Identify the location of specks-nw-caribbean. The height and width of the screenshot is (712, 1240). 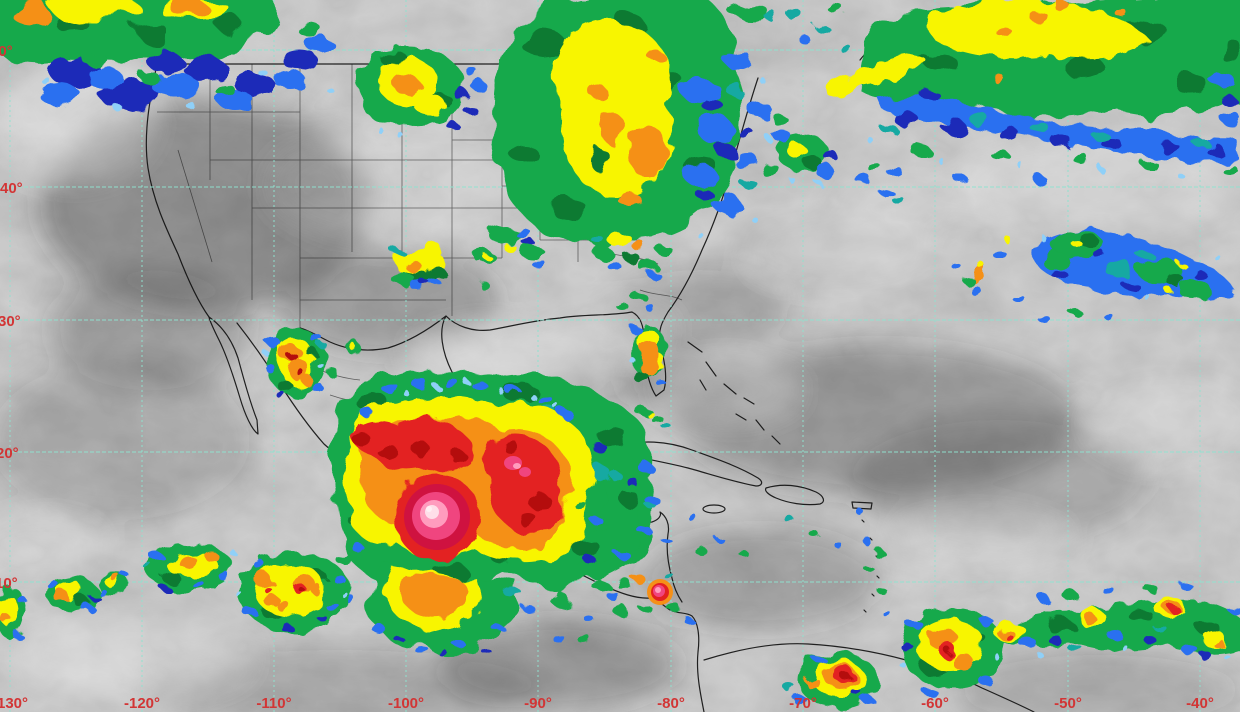
(719, 506).